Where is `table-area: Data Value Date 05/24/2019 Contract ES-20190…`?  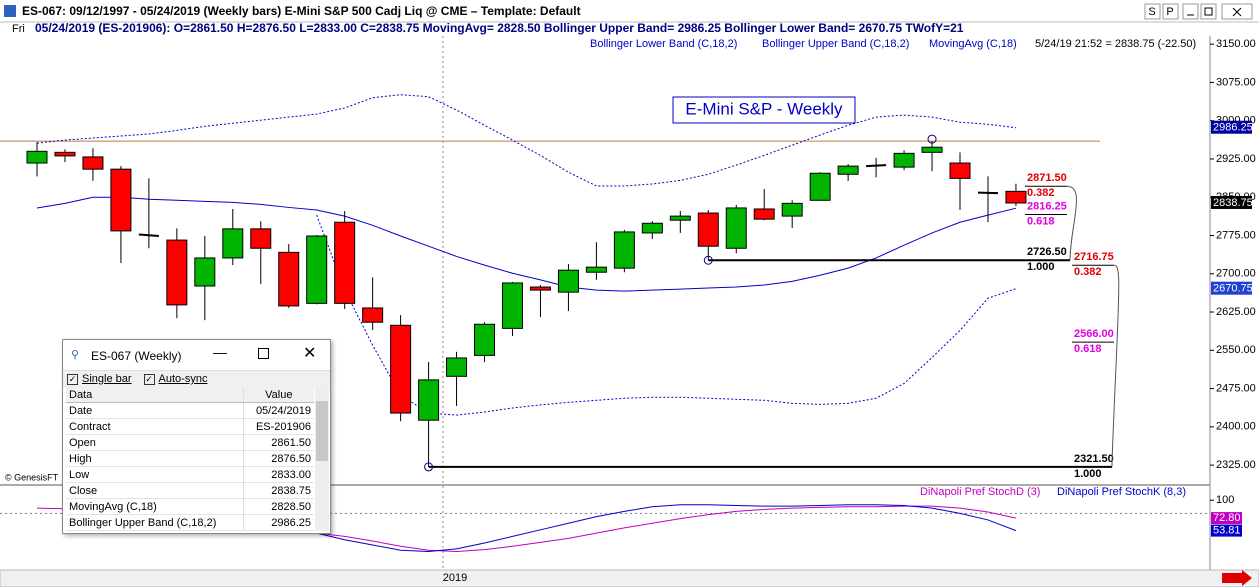 table-area: Data Value Date 05/24/2019 Contract ES-20190… is located at coordinates (196, 459).